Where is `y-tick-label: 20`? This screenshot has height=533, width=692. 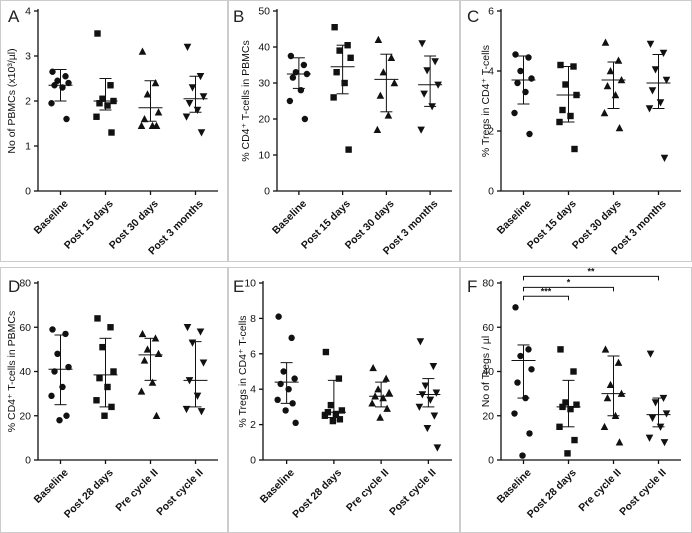 y-tick-label: 20 is located at coordinates (264, 120).